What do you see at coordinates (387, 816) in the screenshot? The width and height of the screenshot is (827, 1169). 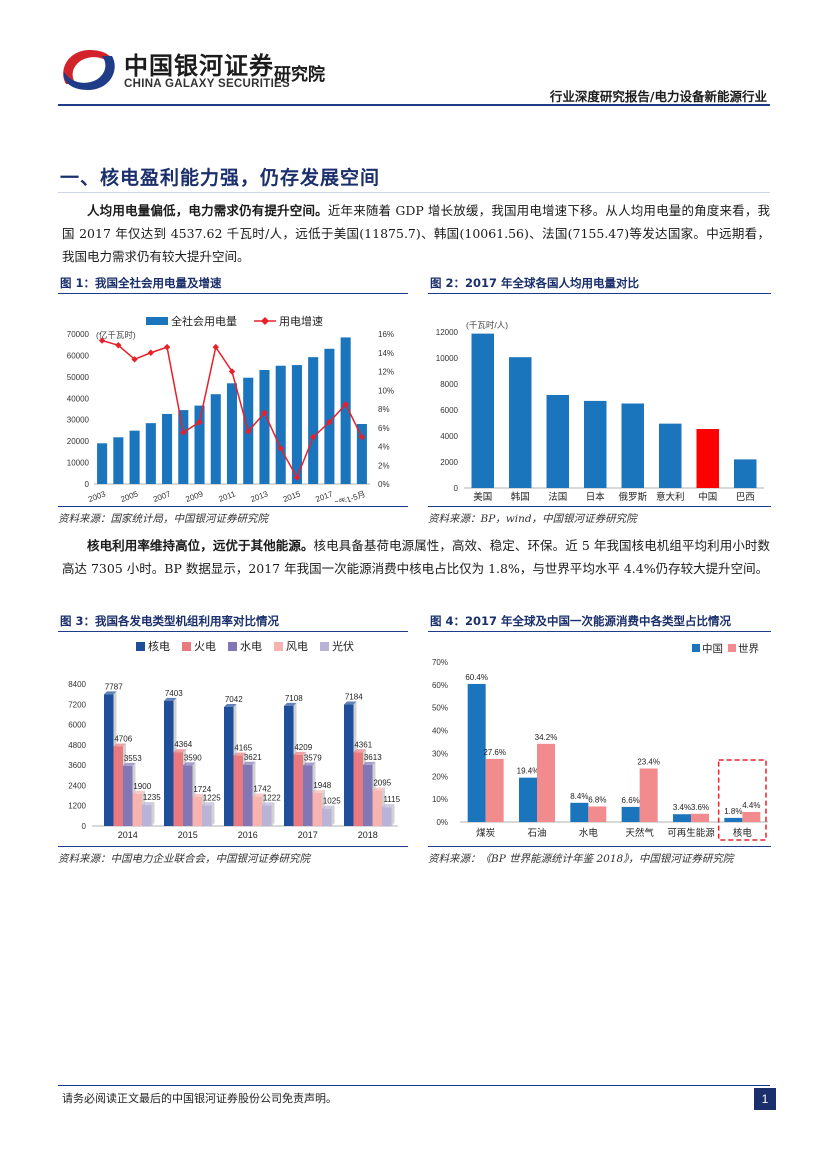 I see `bar-光伏-2018` at bounding box center [387, 816].